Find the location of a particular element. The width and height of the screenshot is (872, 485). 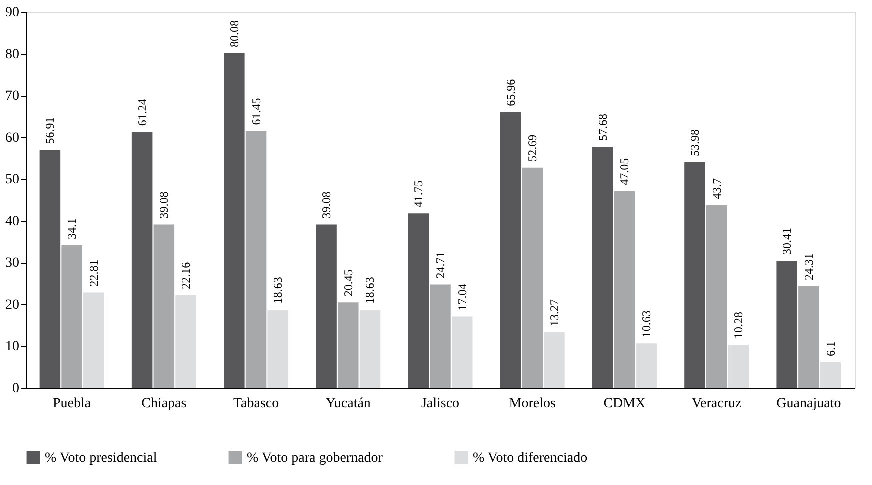

x-tick-label: Veracruz is located at coordinates (717, 404).